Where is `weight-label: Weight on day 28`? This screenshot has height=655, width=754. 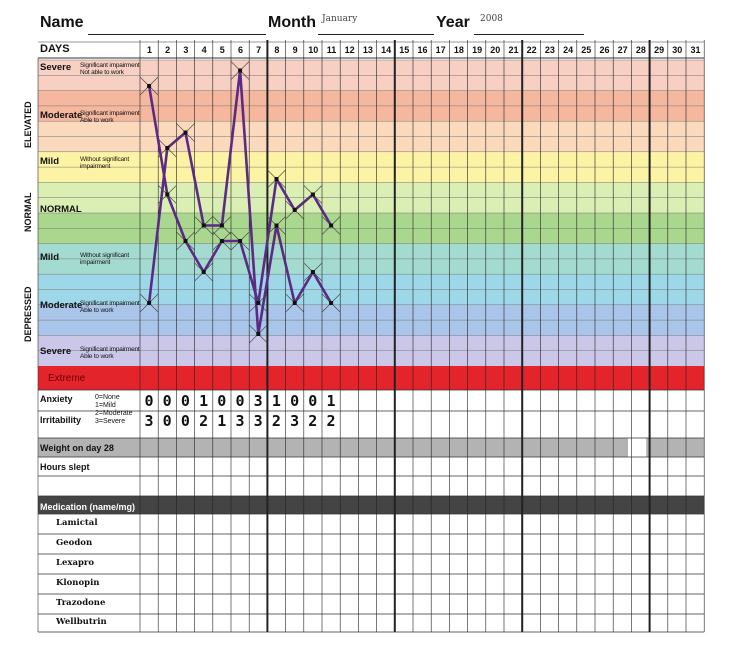
weight-label: Weight on day 28 is located at coordinates (77, 448).